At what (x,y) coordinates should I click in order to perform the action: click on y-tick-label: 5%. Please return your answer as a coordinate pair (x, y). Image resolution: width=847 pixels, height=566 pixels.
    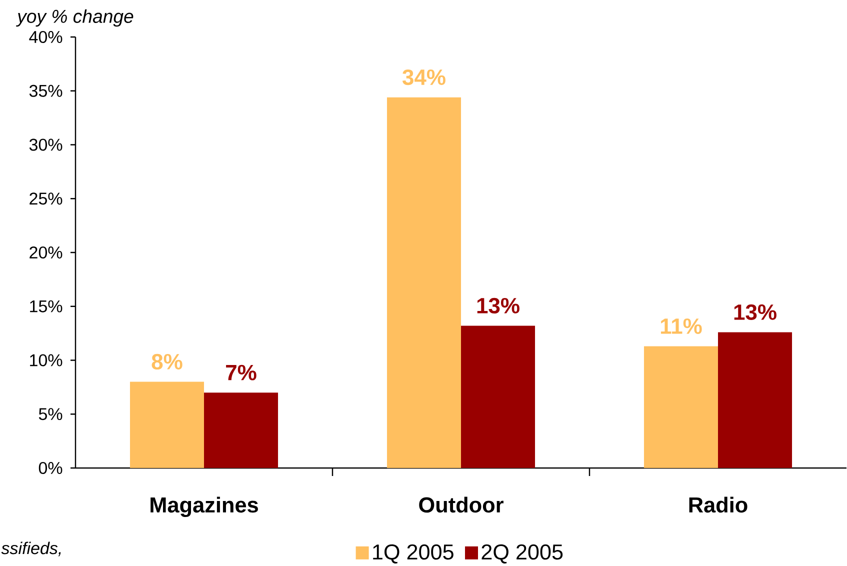
    Looking at the image, I should click on (50, 414).